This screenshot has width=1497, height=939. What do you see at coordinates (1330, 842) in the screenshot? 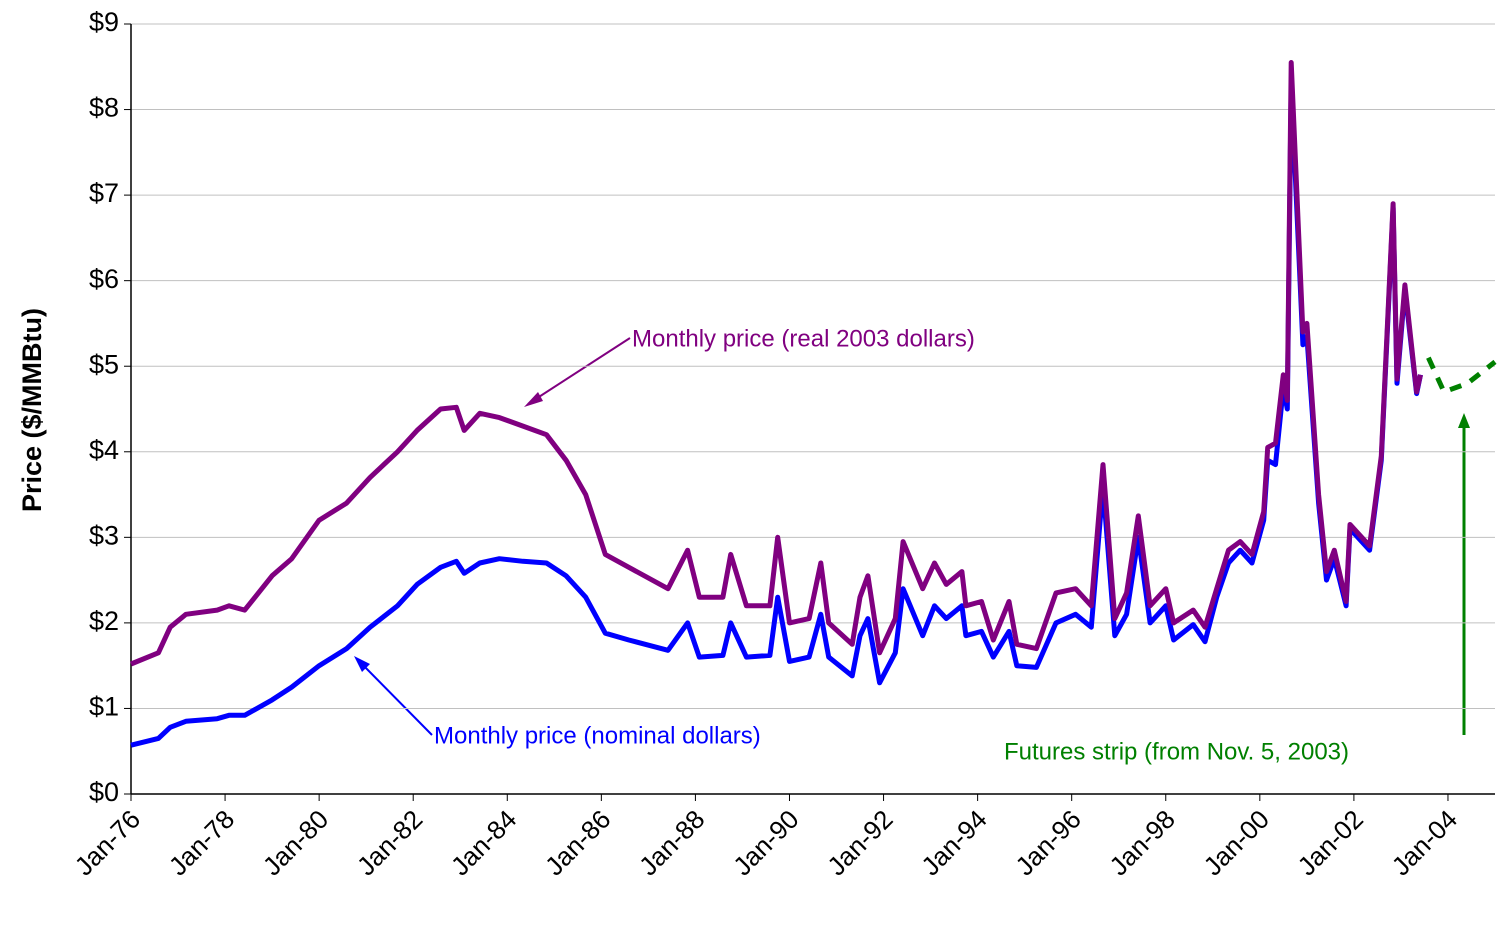
I see `x-tick-label: Jan-02` at bounding box center [1330, 842].